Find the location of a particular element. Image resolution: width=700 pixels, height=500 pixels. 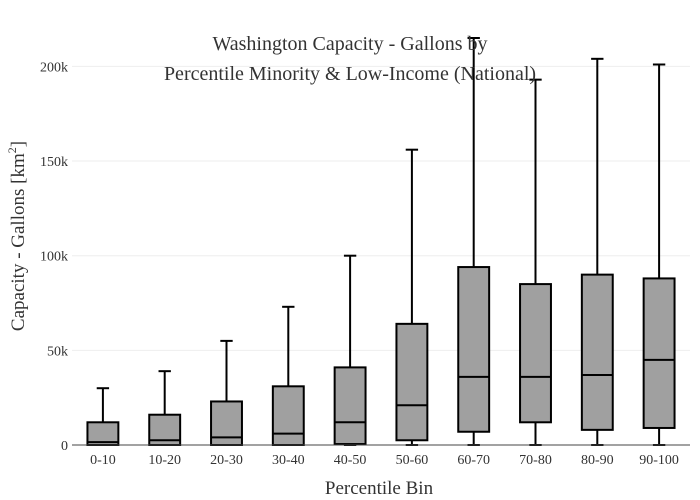

x-tick-label: 10-20 is located at coordinates (164, 460).